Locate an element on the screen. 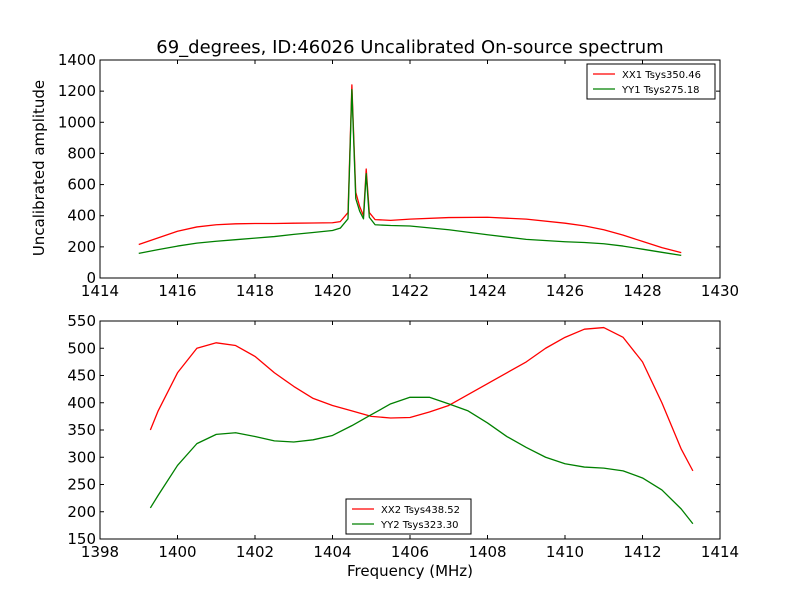 Image resolution: width=800 pixels, height=600 pixels. y-tick-label: 250 is located at coordinates (81, 485).